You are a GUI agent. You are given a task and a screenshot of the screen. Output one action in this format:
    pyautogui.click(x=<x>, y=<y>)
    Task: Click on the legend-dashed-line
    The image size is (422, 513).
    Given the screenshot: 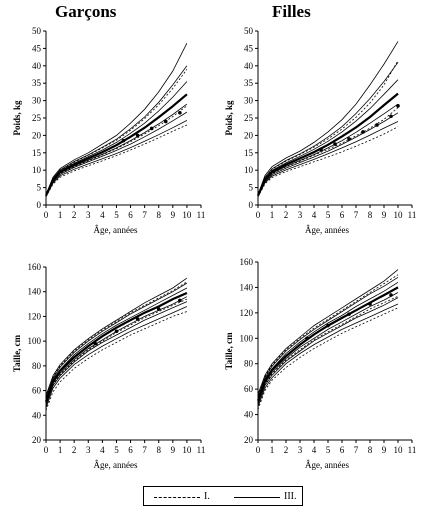 What is the action you would take?
    pyautogui.click(x=177, y=497)
    